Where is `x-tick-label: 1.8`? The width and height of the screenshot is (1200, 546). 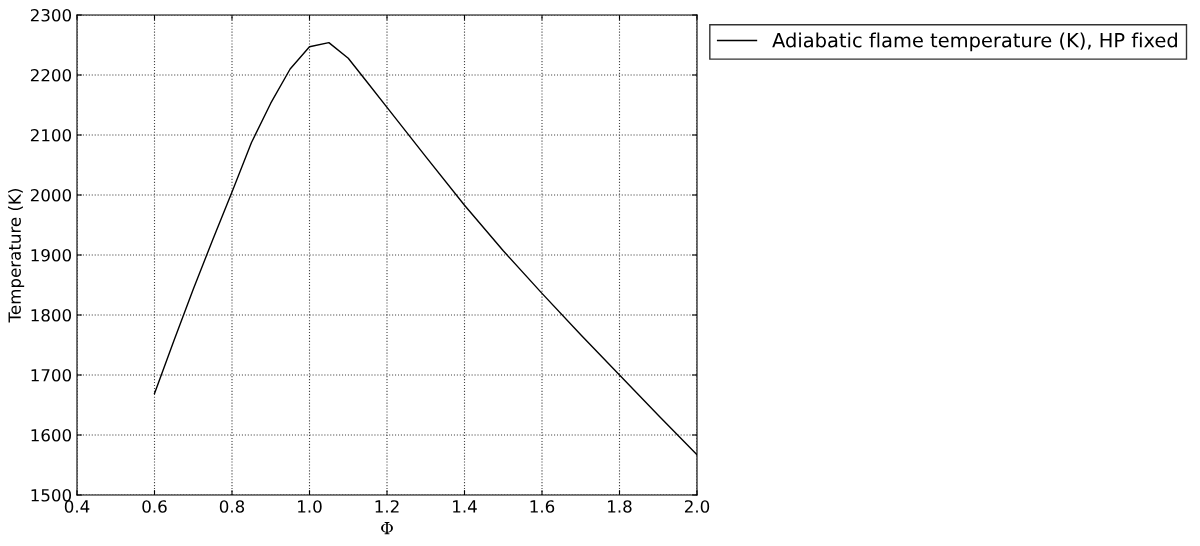
x-tick-label: 1.8 is located at coordinates (620, 506).